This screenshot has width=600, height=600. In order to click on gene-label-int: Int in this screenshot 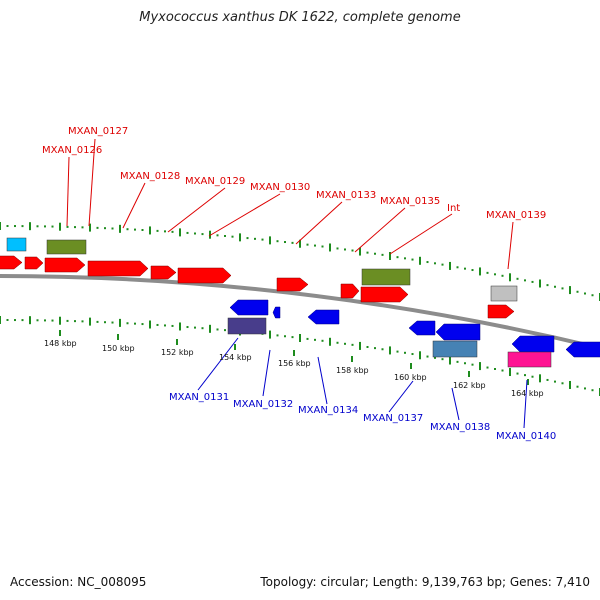, I will do `click(453, 208)`.